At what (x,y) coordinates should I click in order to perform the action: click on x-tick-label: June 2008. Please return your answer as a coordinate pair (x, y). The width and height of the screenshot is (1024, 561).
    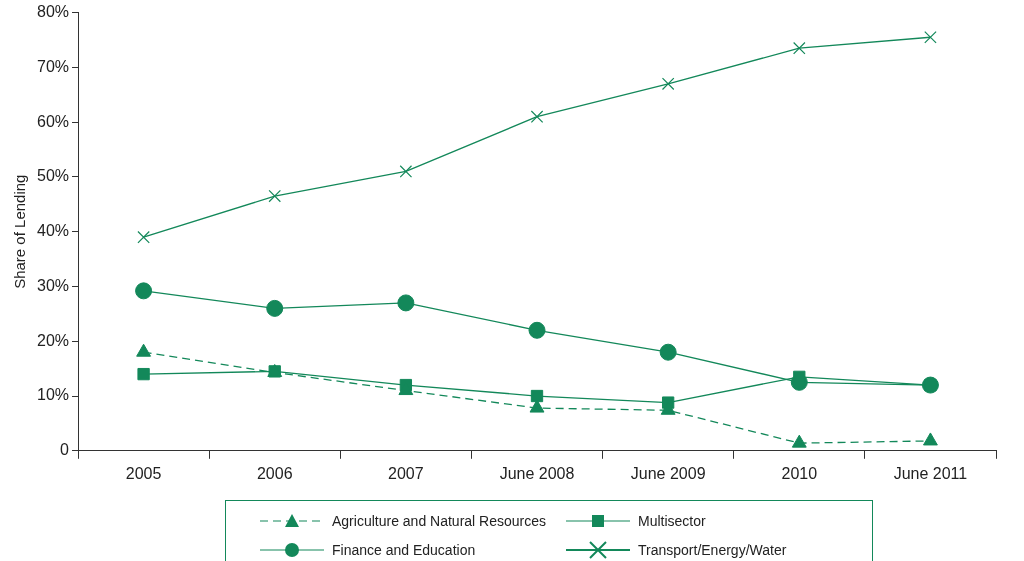
    Looking at the image, I should click on (537, 473).